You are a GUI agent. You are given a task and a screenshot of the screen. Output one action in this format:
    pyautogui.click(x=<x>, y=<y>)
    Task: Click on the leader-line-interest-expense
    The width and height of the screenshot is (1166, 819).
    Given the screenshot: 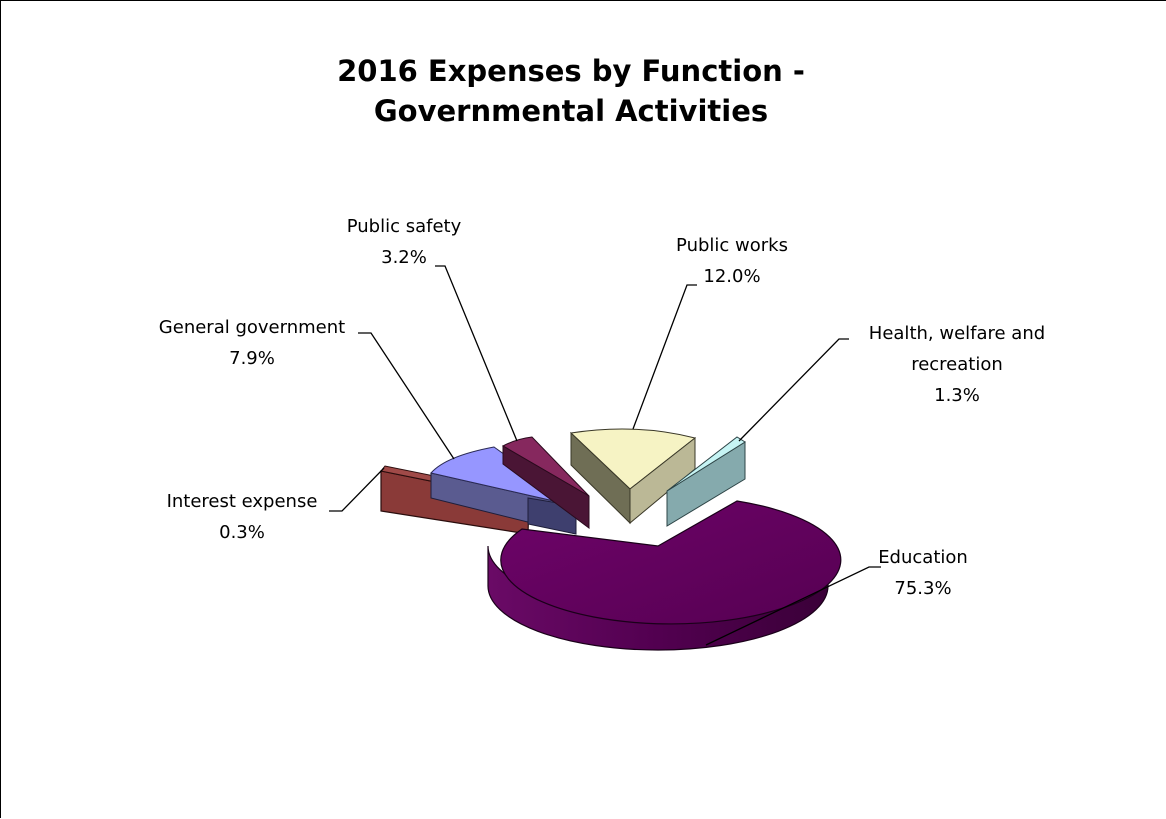 What is the action you would take?
    pyautogui.click(x=357, y=489)
    